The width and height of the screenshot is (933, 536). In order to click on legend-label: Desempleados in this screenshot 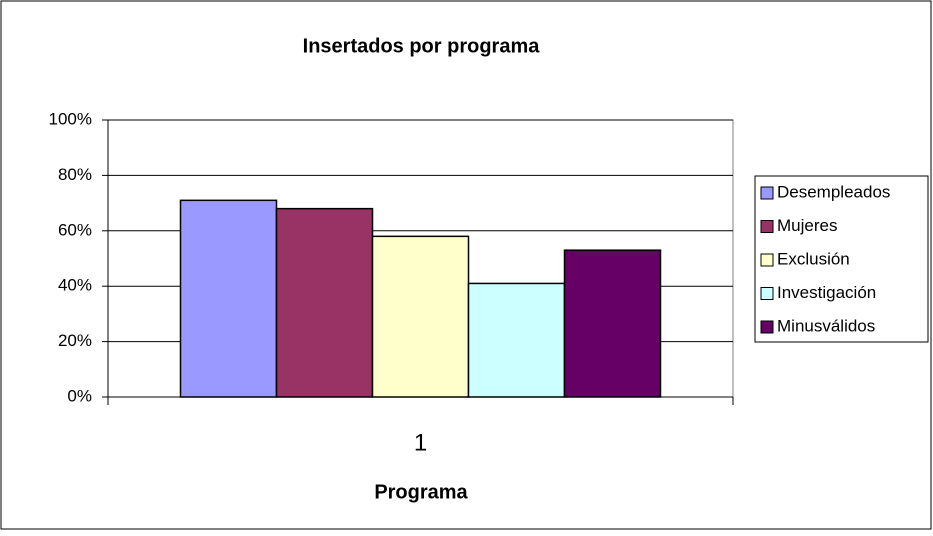, I will do `click(833, 191)`.